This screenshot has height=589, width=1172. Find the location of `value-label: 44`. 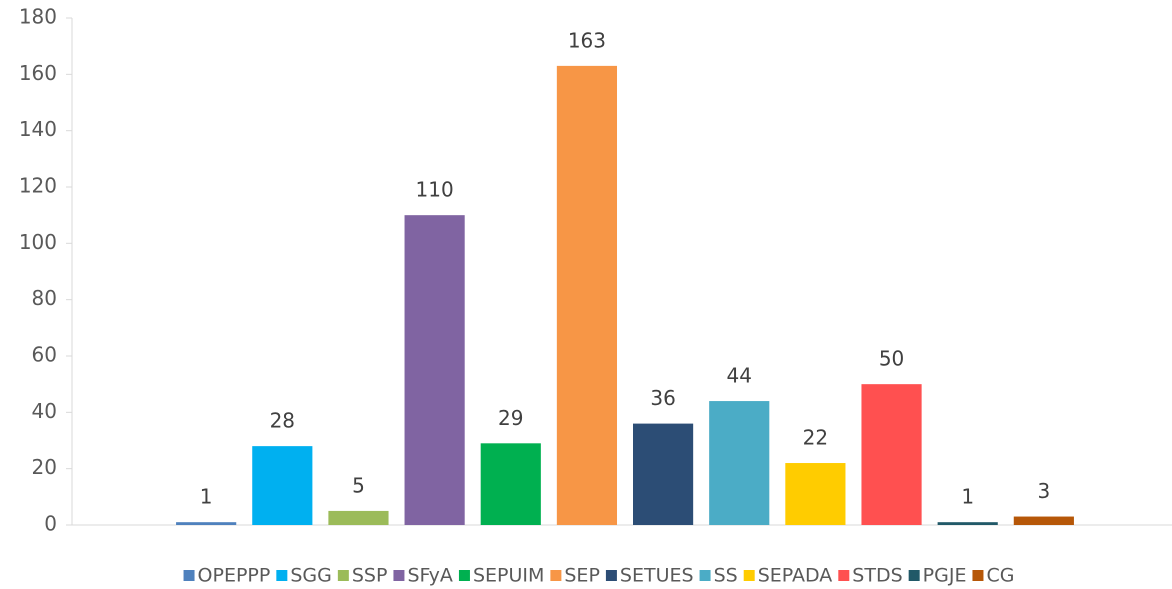

value-label: 44 is located at coordinates (739, 376).